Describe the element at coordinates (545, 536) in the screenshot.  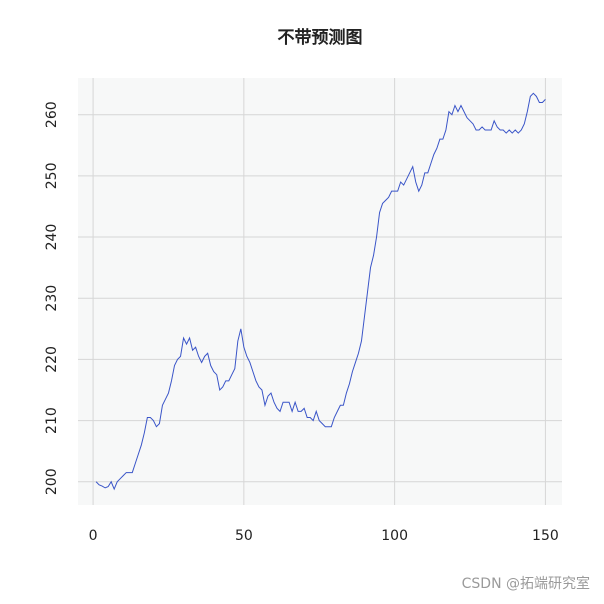
I see `x-tick-label: 150` at that location.